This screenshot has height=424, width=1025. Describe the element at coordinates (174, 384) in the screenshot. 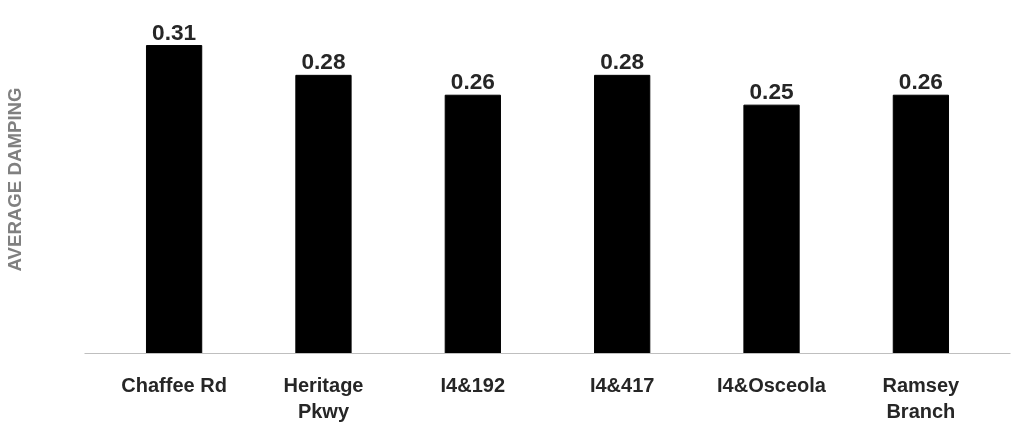

I see `x-tick-label: Chaffee Rd` at that location.